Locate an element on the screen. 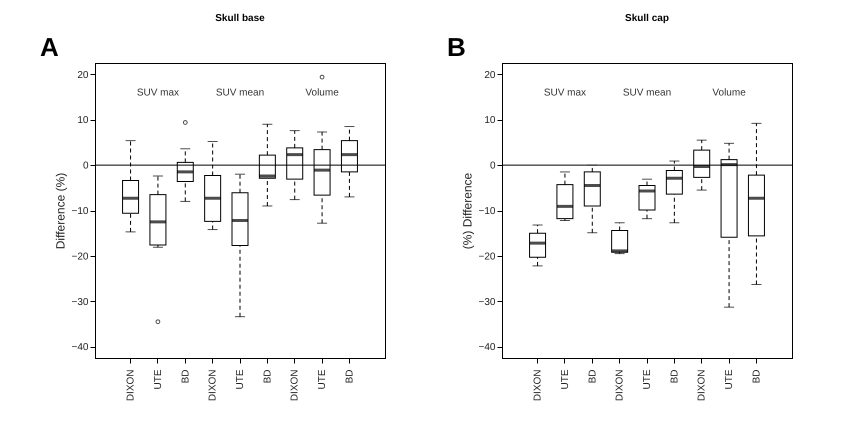 The height and width of the screenshot is (425, 852). y-axis-title: Difference (%) is located at coordinates (61, 211).